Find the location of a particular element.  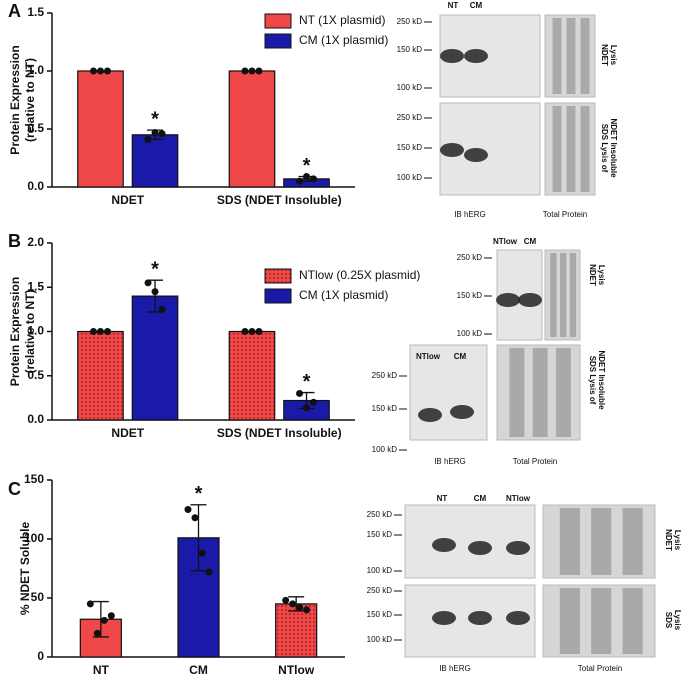

lane-label: NTlow is located at coordinates (505, 241).